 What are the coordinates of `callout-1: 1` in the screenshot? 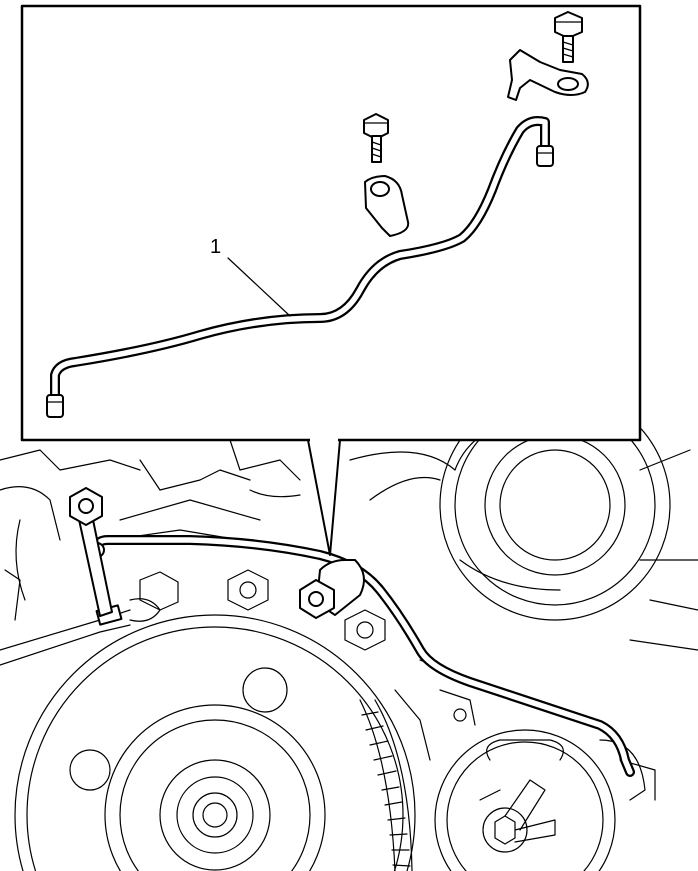 It's located at (250, 276).